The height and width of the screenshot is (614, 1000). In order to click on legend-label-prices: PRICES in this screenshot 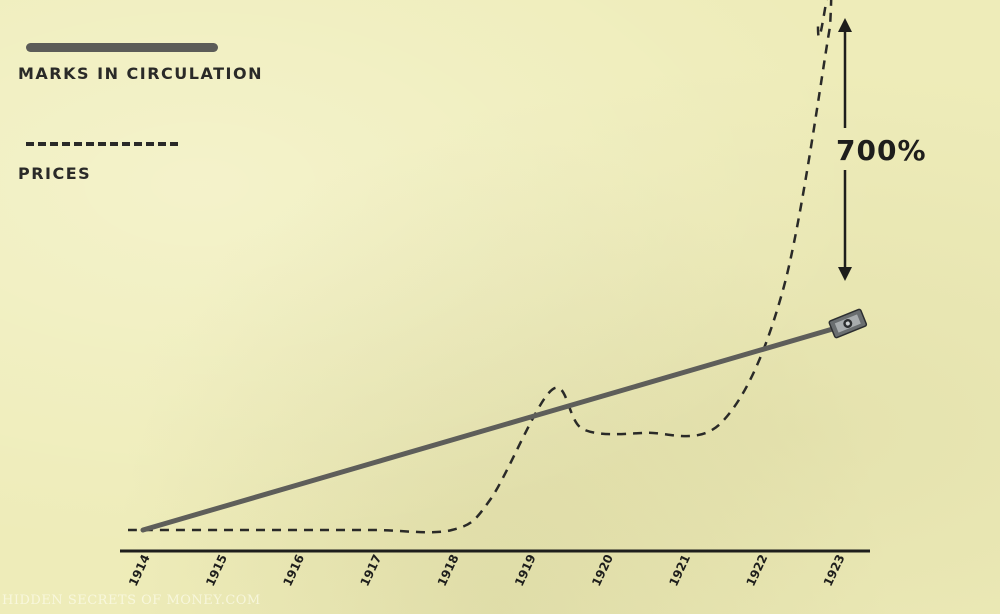, I will do `click(55, 173)`.